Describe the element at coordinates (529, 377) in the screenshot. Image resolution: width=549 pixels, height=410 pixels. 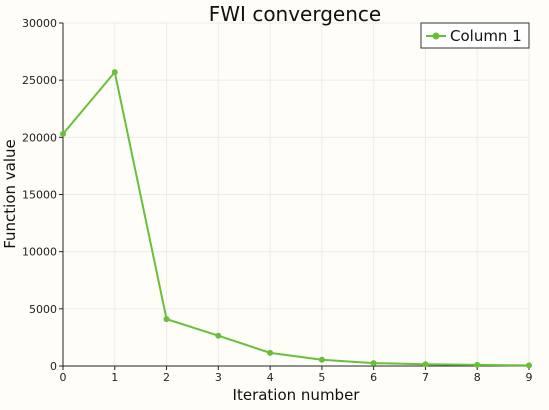
I see `x-tick-label-9: 9` at that location.